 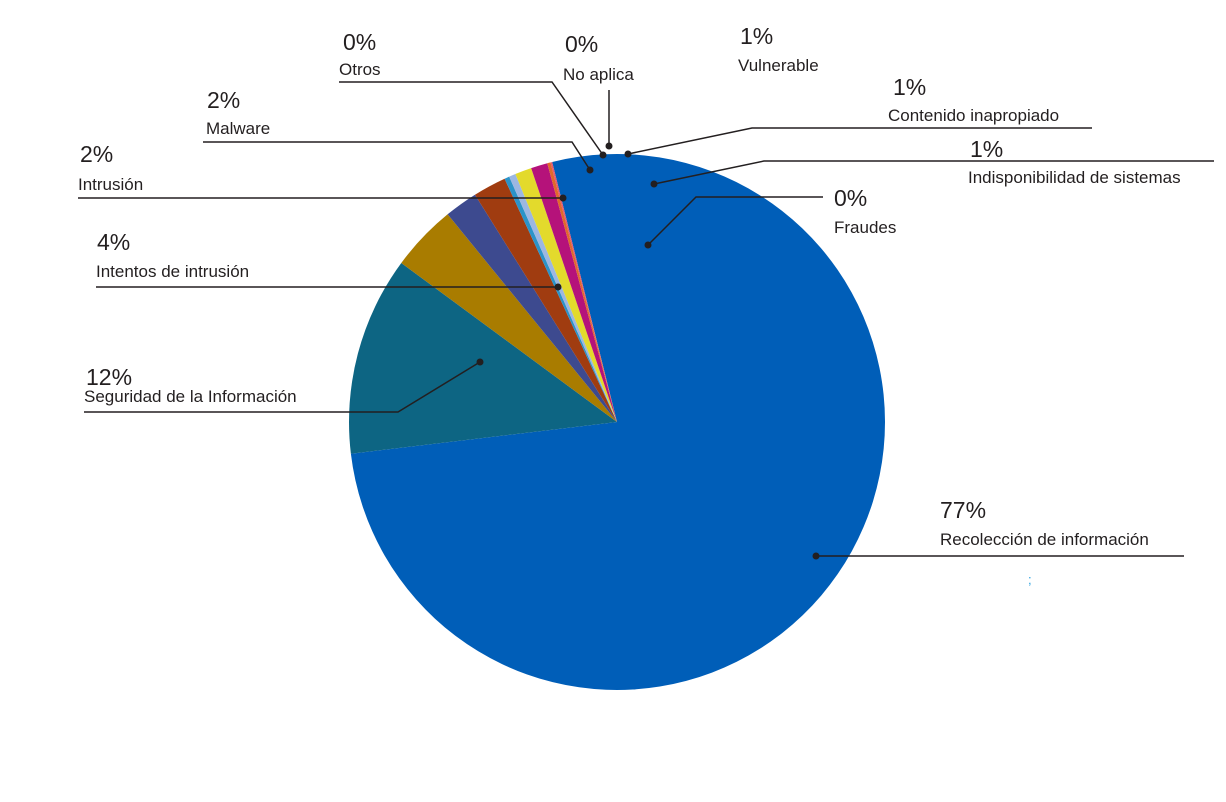 I want to click on leader-dot-contenido-inapropiado, so click(x=628, y=154).